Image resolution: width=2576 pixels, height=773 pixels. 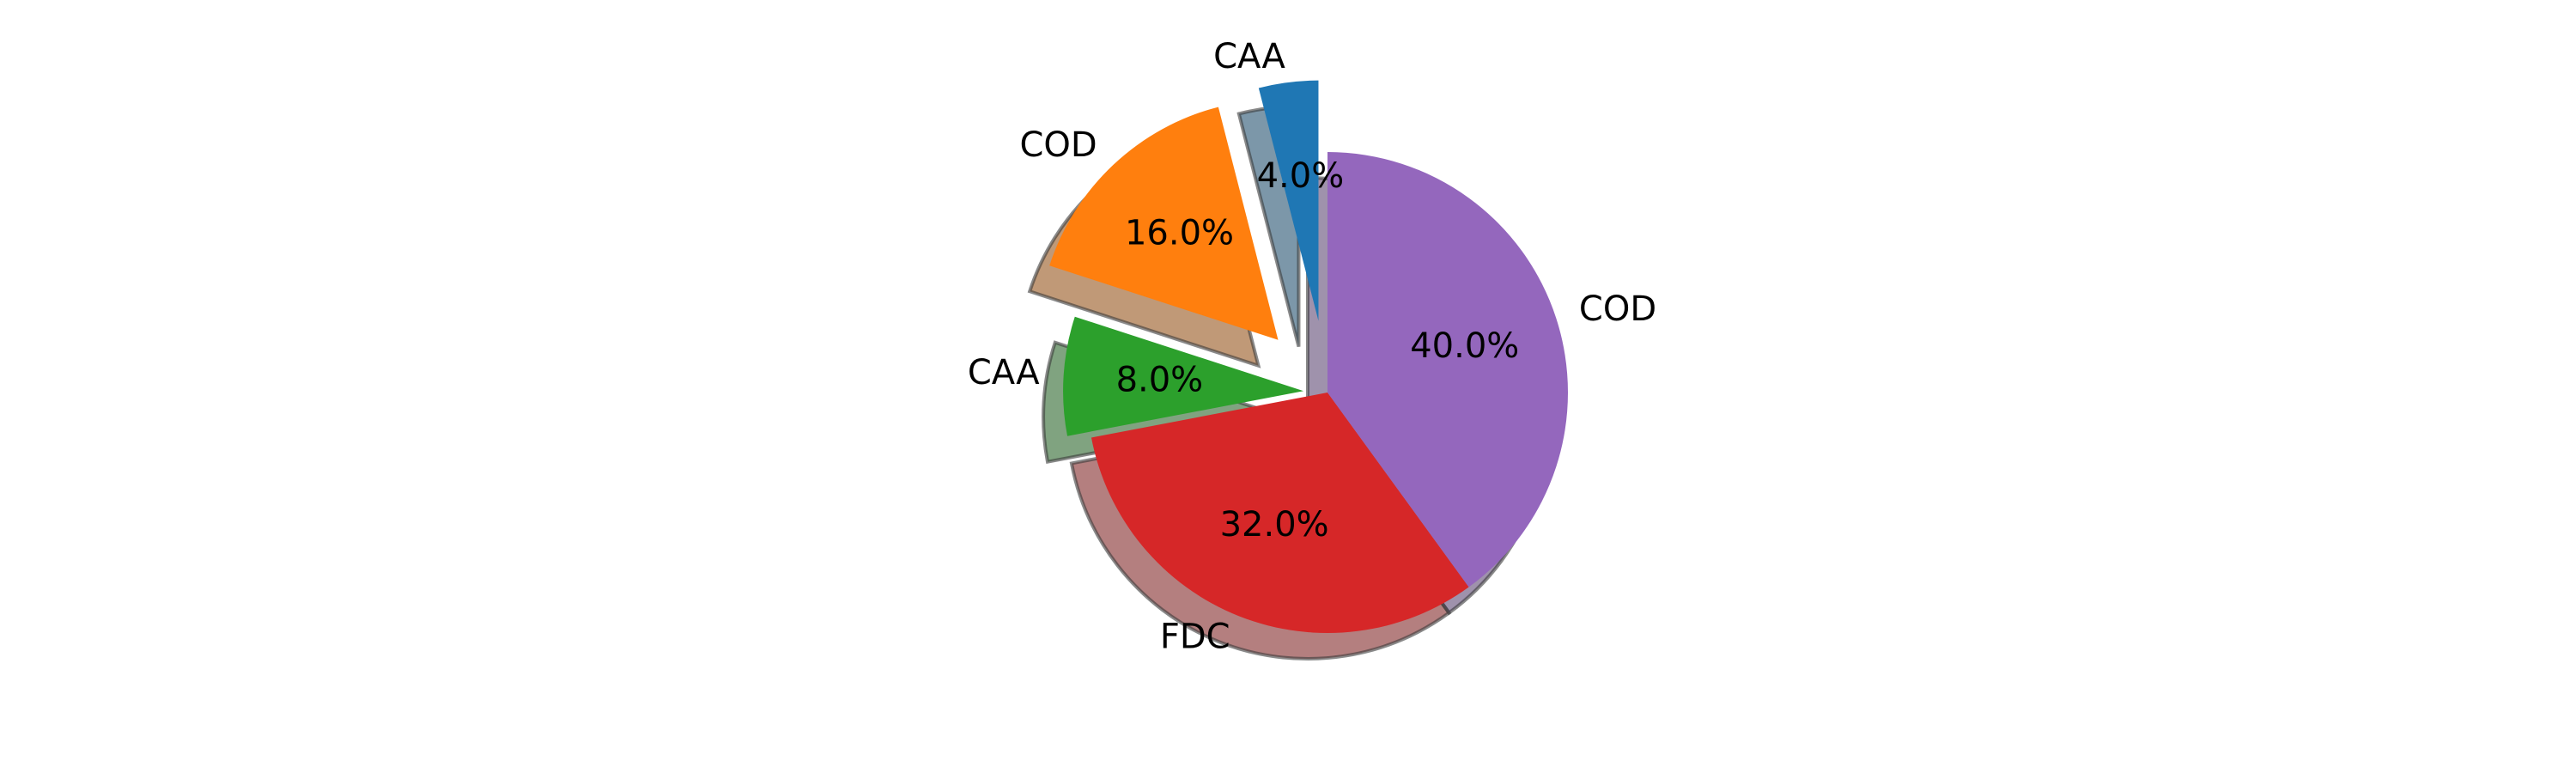 I want to click on slice-percent-cod-1: 16.0%, so click(x=1180, y=233).